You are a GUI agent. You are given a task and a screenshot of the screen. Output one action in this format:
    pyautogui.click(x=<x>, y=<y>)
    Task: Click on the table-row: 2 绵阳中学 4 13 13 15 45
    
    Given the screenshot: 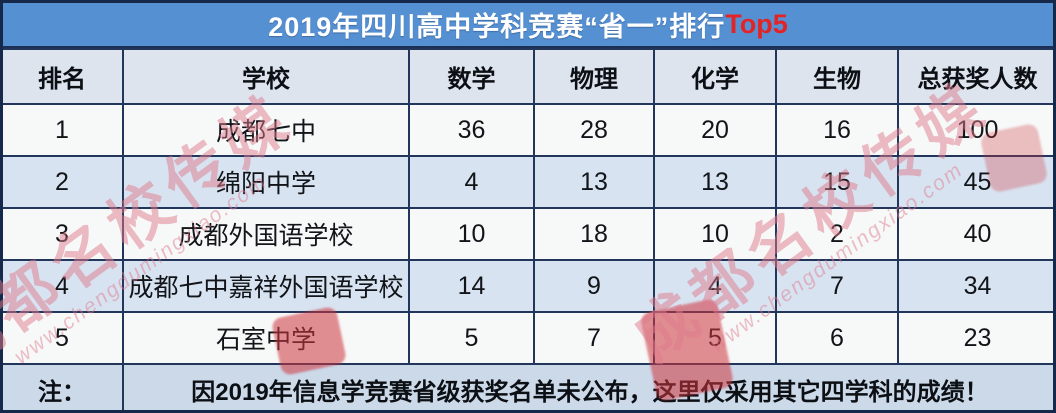 What is the action you would take?
    pyautogui.click(x=528, y=182)
    